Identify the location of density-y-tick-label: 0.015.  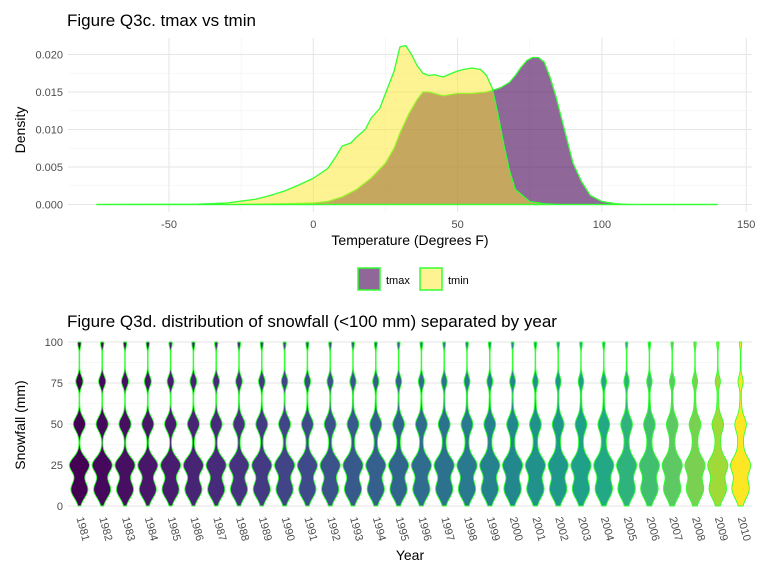
(49, 93).